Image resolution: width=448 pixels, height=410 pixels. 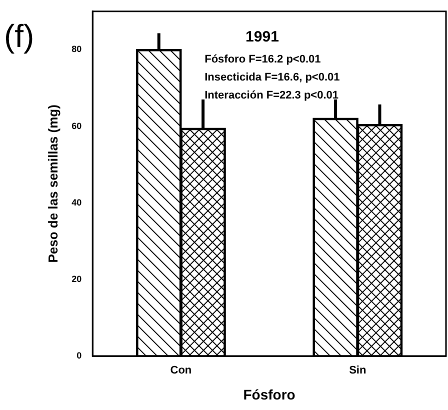 What do you see at coordinates (262, 37) in the screenshot?
I see `text: 1991` at bounding box center [262, 37].